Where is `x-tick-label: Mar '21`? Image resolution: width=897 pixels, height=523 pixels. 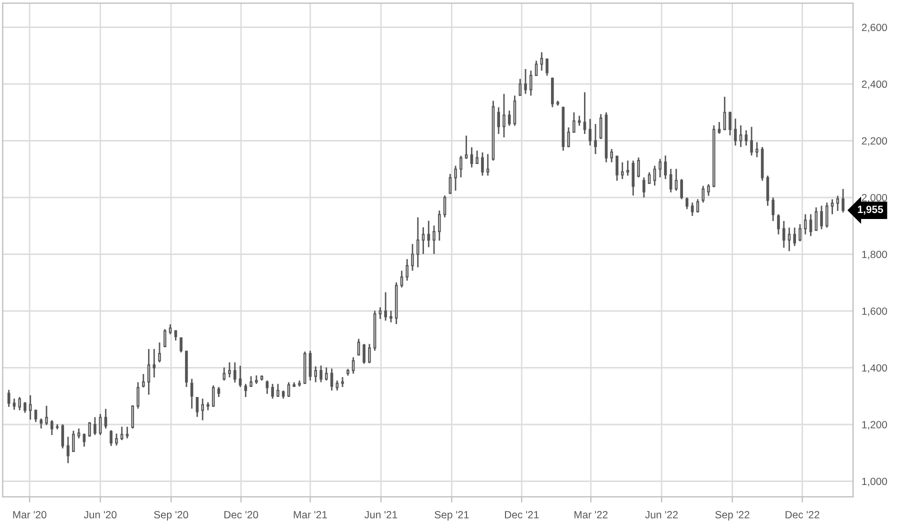
x-tick-label: Mar '21 is located at coordinates (310, 514).